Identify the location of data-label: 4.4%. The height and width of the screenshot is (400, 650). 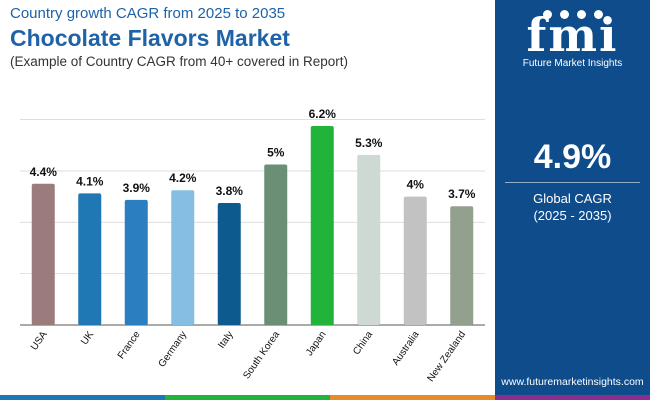
(44, 172).